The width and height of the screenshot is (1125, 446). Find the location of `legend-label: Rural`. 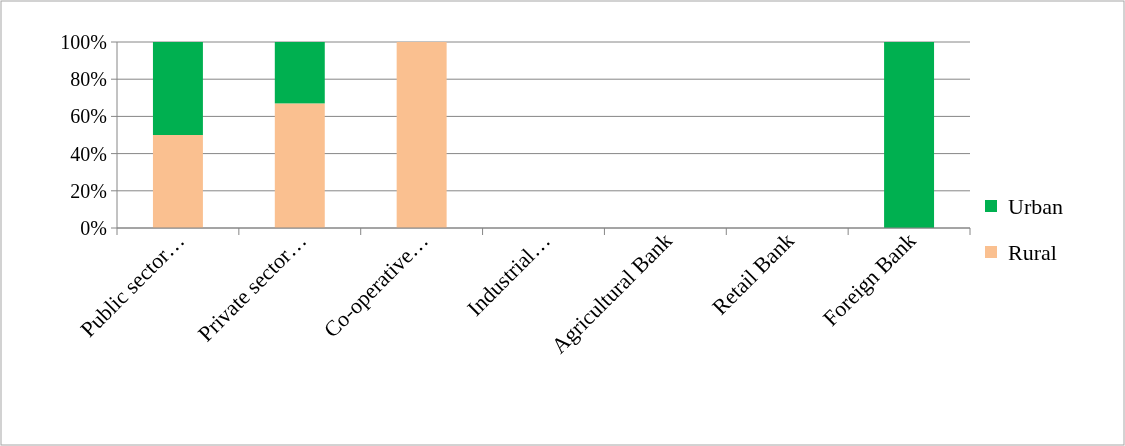

legend-label: Rural is located at coordinates (1032, 252).